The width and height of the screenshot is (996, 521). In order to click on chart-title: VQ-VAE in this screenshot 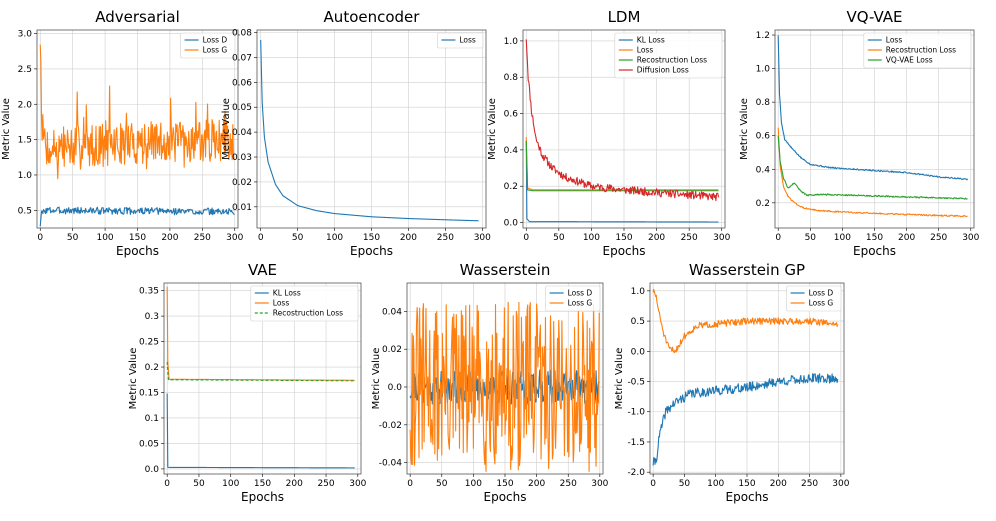, I will do `click(874, 17)`.